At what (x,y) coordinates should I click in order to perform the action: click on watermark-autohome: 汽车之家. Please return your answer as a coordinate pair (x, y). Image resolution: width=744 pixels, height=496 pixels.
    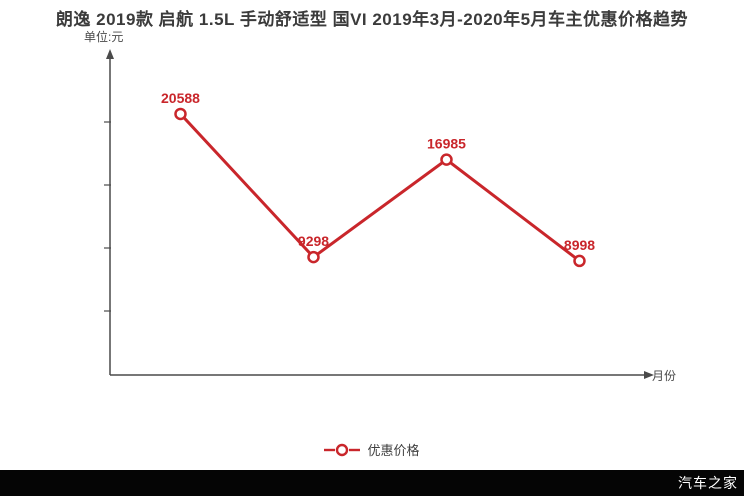
    Looking at the image, I should click on (708, 483).